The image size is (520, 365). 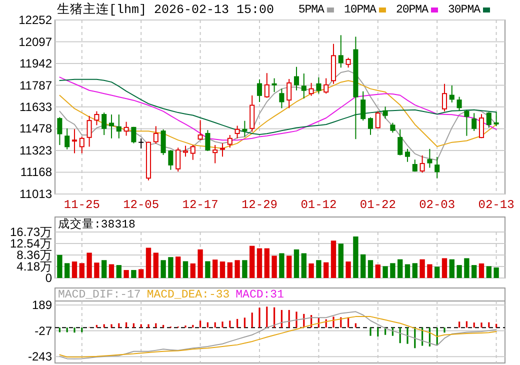 I want to click on text: 成交量:38318, so click(x=97, y=224).